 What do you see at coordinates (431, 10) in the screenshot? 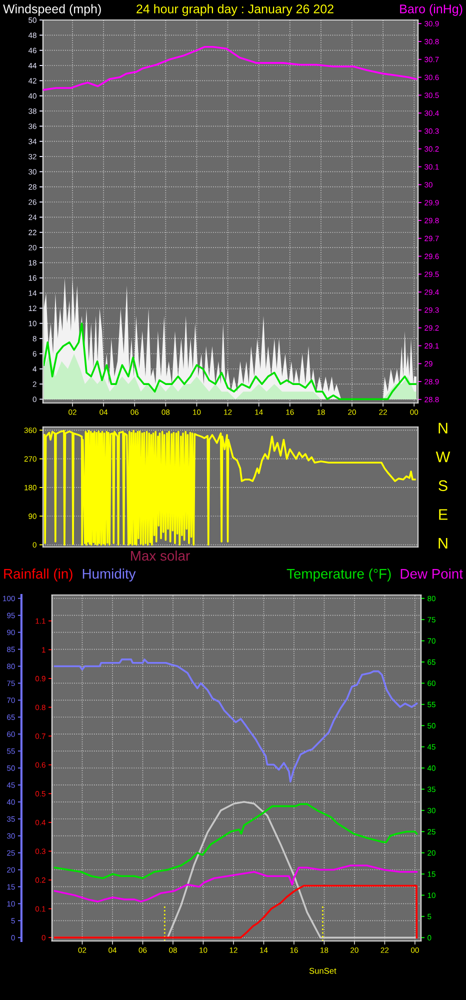
I see `y2-axis-title: Baro (inHg)` at bounding box center [431, 10].